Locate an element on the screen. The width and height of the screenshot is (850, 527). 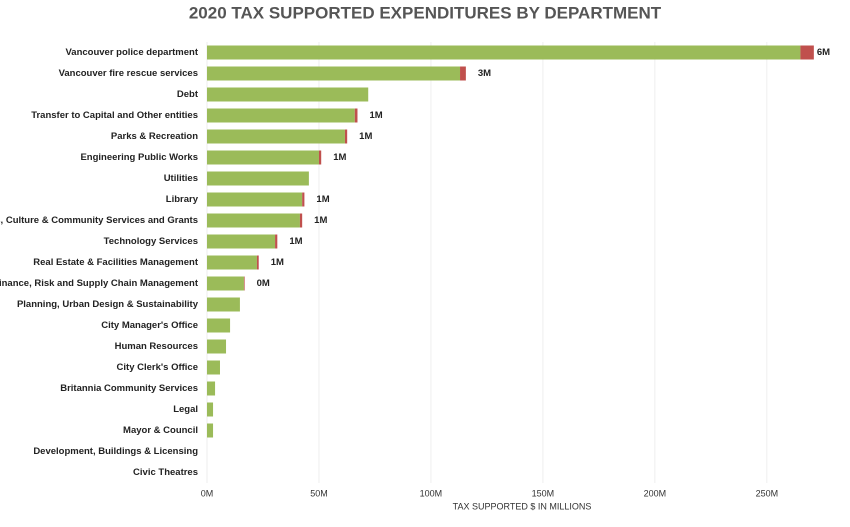
data-label: 6M is located at coordinates (823, 52).